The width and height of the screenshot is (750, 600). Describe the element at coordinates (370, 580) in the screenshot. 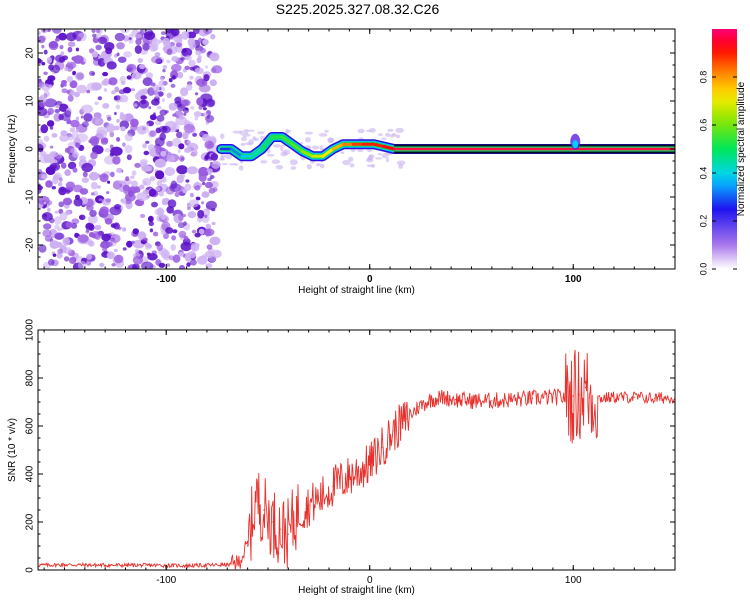

I see `x-tick-label-bottom: 0` at that location.